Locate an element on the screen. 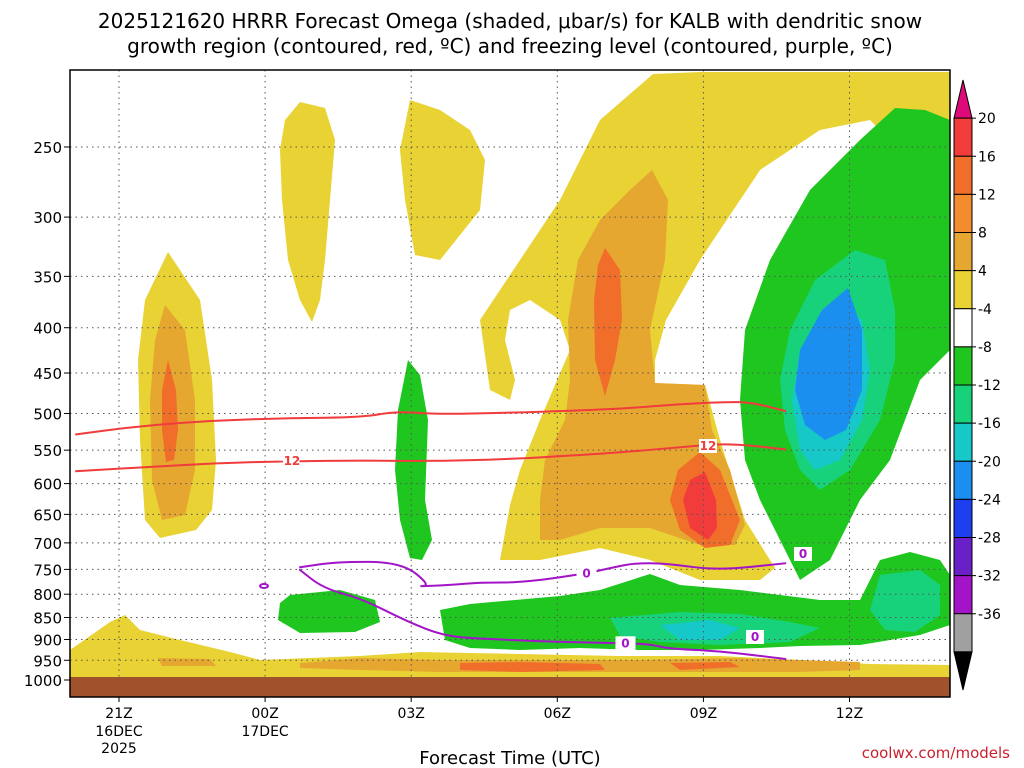 Image resolution: width=1024 pixels, height=768 pixels. colorbar-label: 4 is located at coordinates (982, 272).